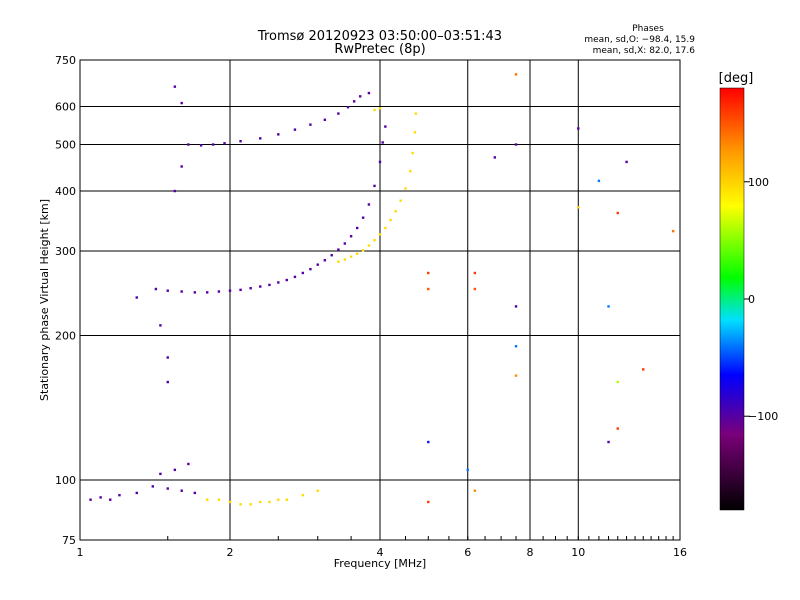 This screenshot has width=800, height=600. Describe the element at coordinates (65, 251) in the screenshot. I see `y-tick-label: 300` at that location.